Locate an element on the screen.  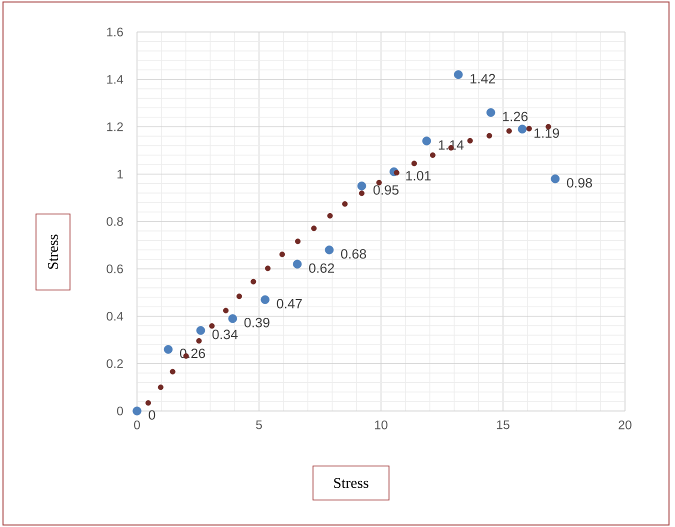
x-tick-label: 0 is located at coordinates (137, 425).